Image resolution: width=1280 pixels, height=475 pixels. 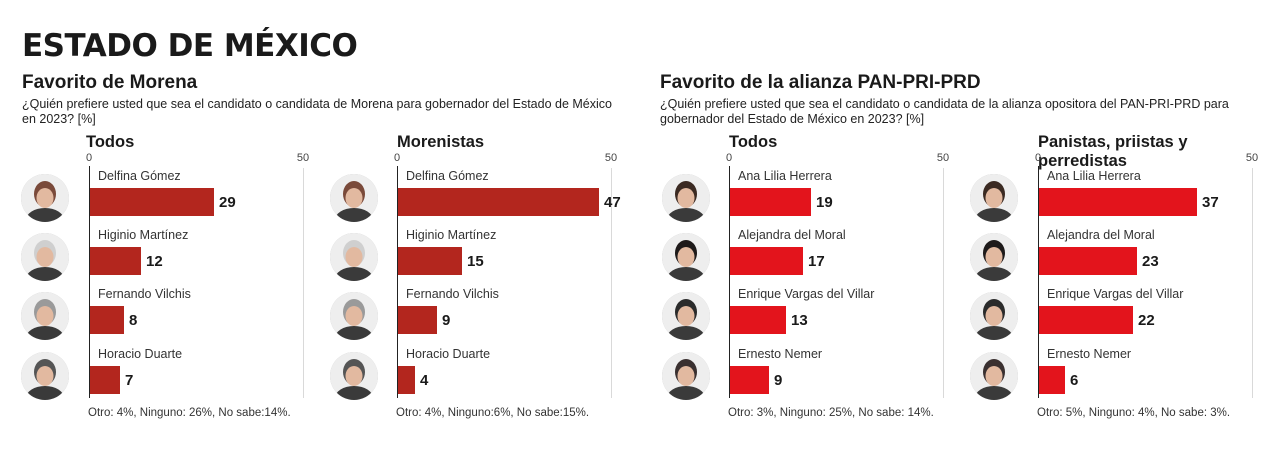 I want to click on bar-value-label: 8, so click(x=133, y=320).